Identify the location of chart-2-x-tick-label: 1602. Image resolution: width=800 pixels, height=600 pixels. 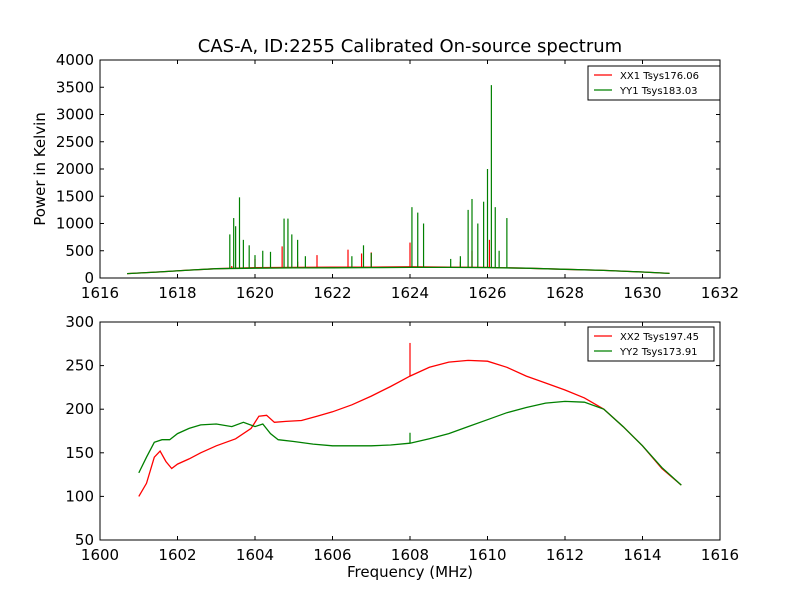
(177, 555).